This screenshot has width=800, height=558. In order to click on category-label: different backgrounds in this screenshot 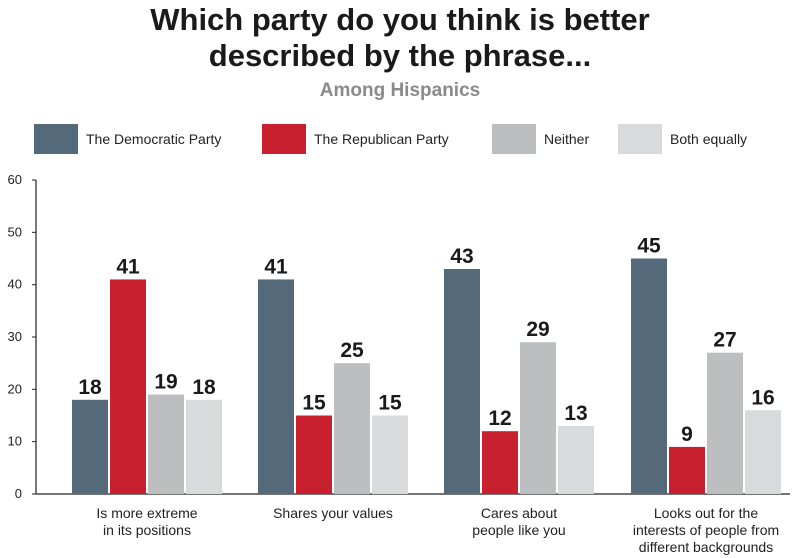, I will do `click(706, 547)`.